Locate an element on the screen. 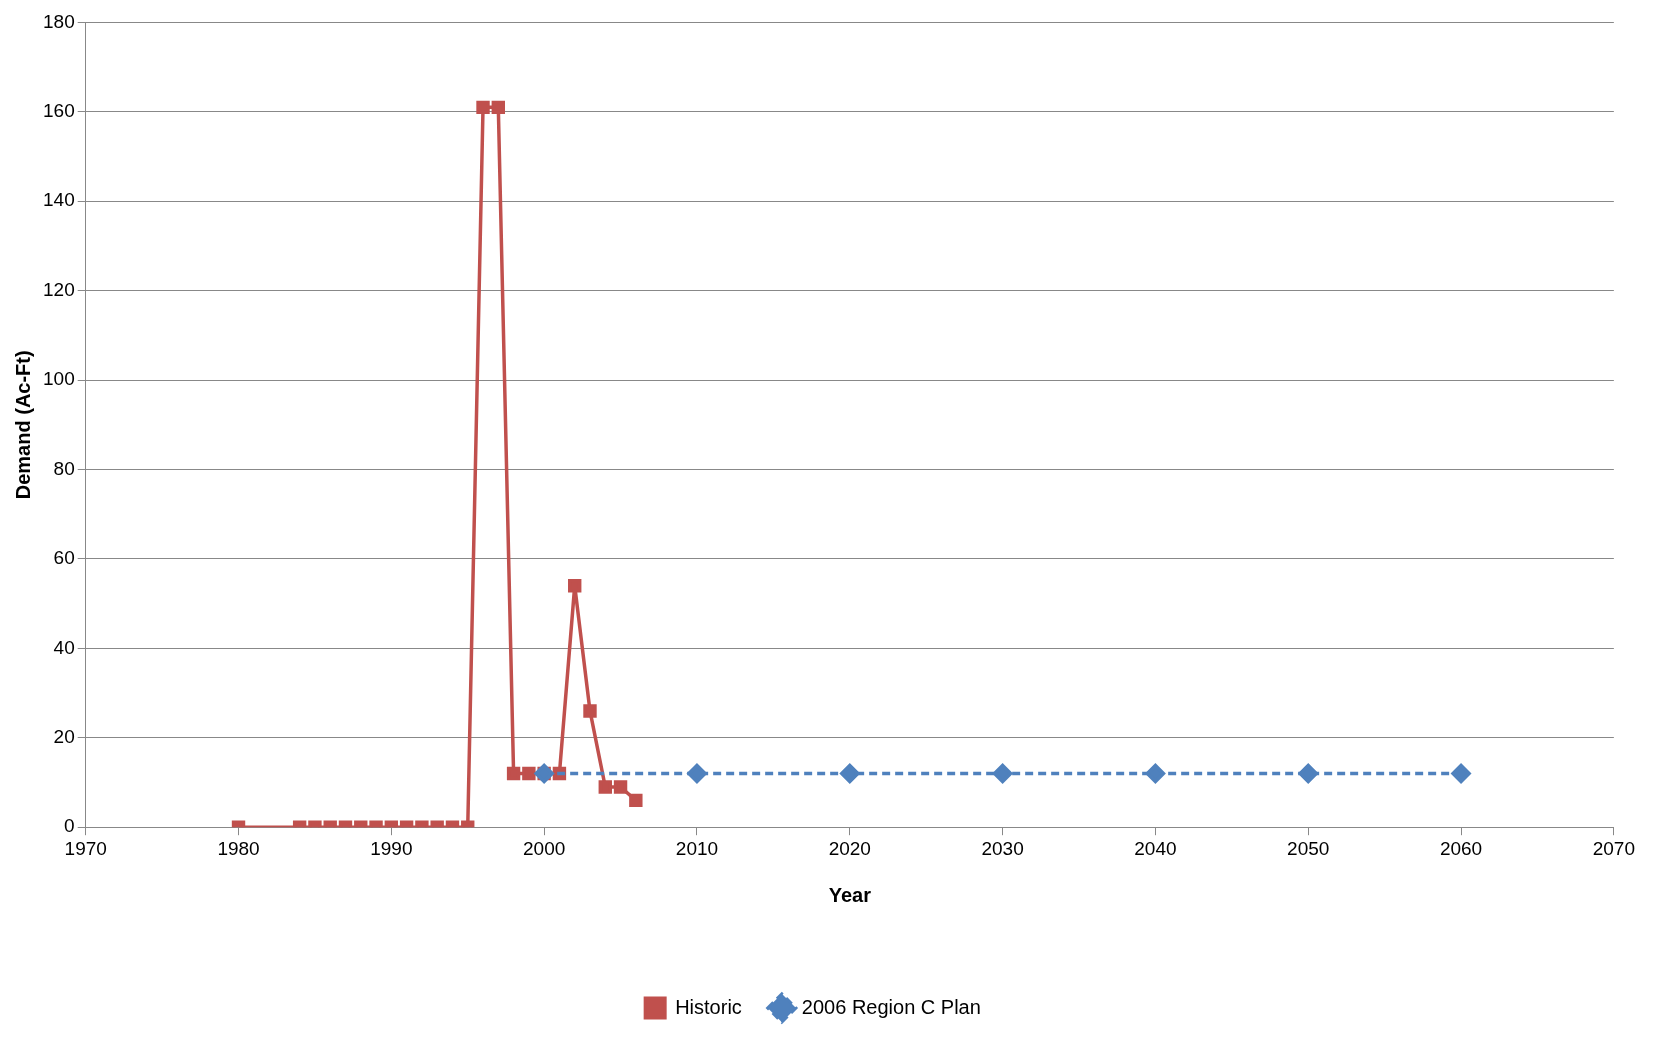  y-tick-label: 180 is located at coordinates (59, 21).